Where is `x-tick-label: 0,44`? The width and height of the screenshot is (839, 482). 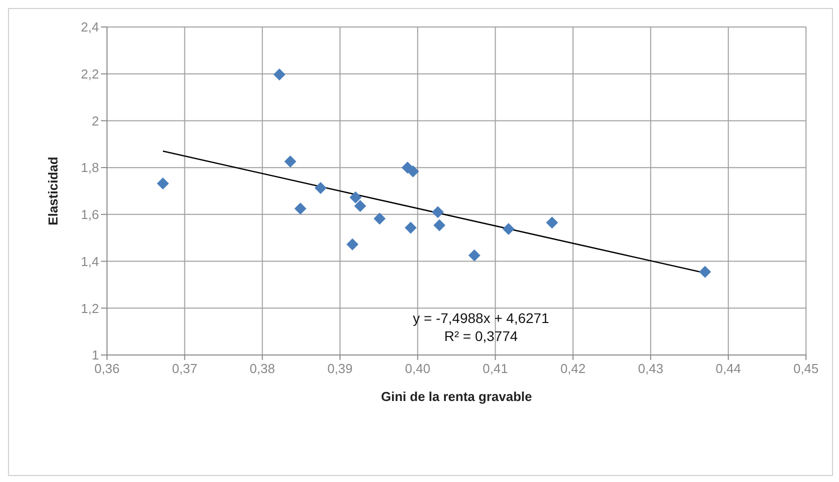
x-tick-label: 0,44 is located at coordinates (728, 368).